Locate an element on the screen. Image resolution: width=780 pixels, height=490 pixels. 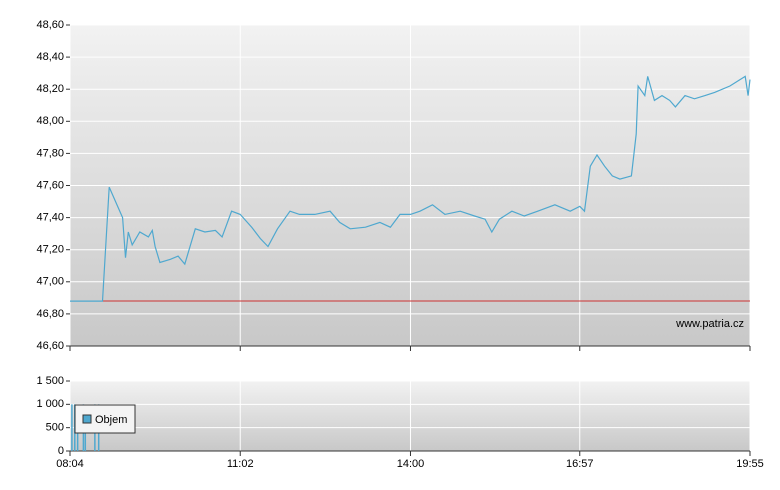
y-tick-label: 48,00 is located at coordinates (50, 121).